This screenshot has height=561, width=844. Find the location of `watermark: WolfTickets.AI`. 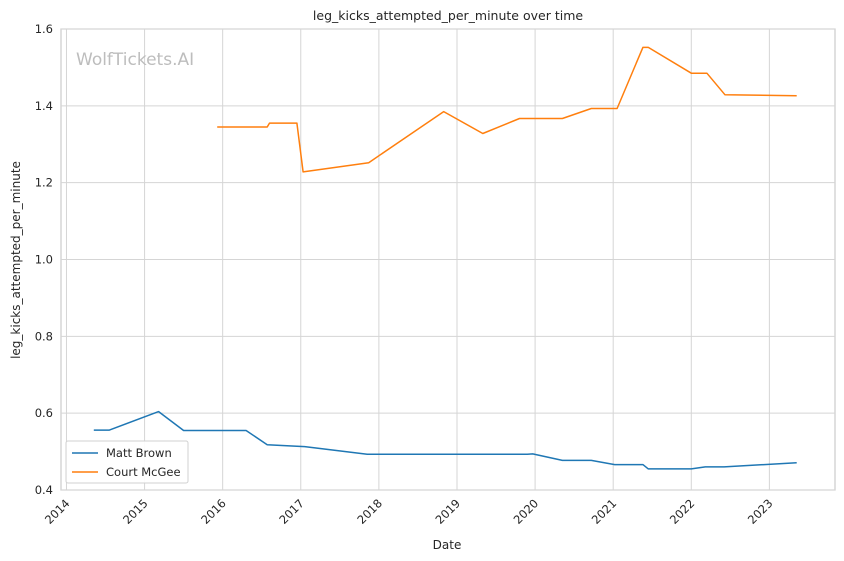

watermark: WolfTickets.AI is located at coordinates (135, 60).